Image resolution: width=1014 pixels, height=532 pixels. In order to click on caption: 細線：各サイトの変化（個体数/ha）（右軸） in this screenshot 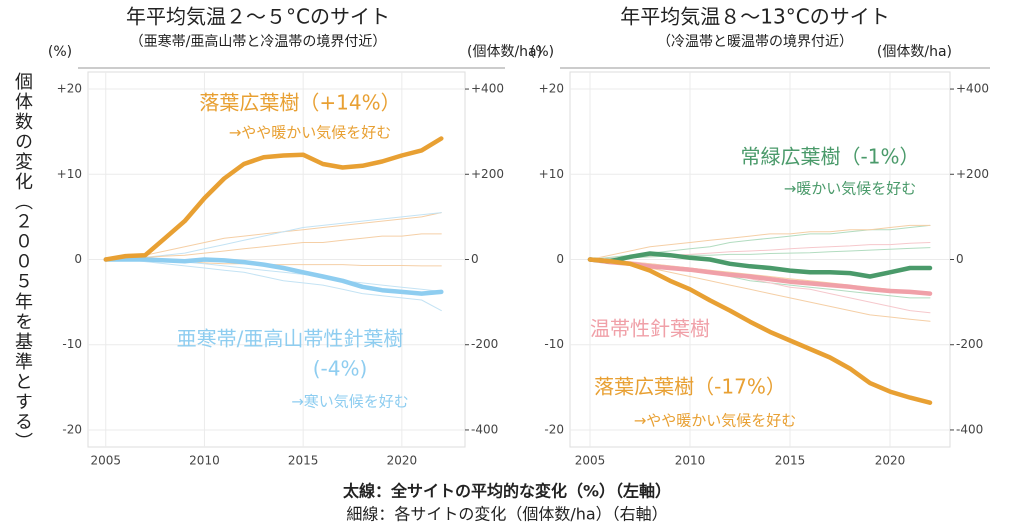, I will do `click(506, 514)`.